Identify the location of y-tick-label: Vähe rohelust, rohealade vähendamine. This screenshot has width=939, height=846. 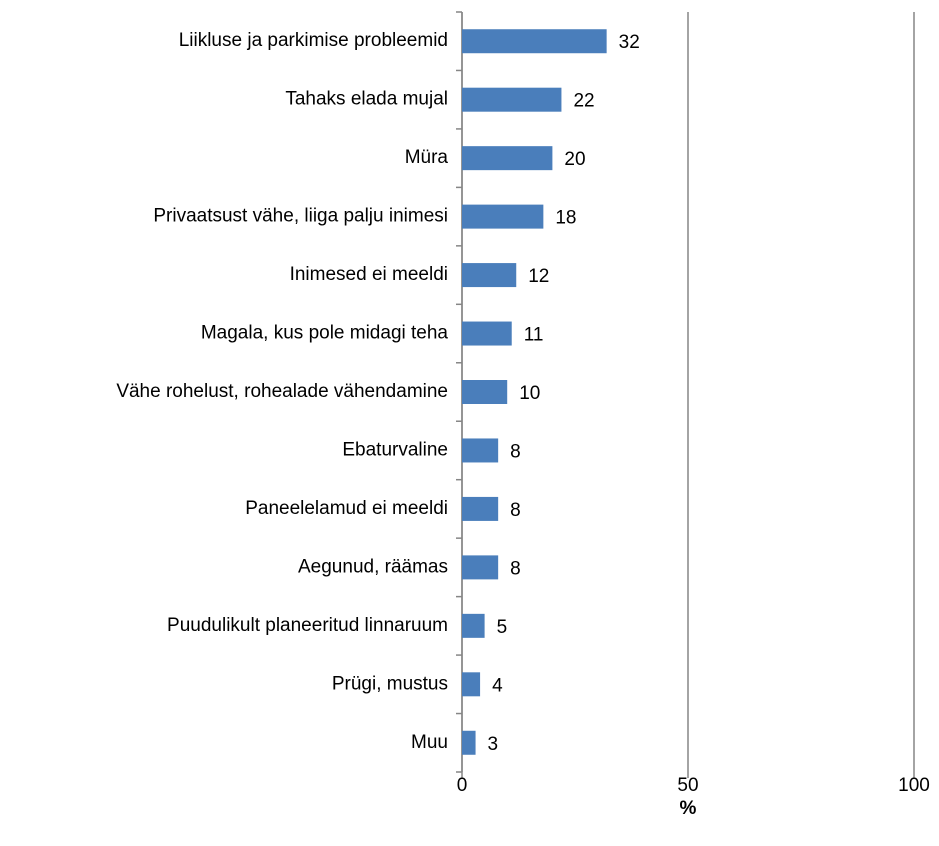
(282, 391).